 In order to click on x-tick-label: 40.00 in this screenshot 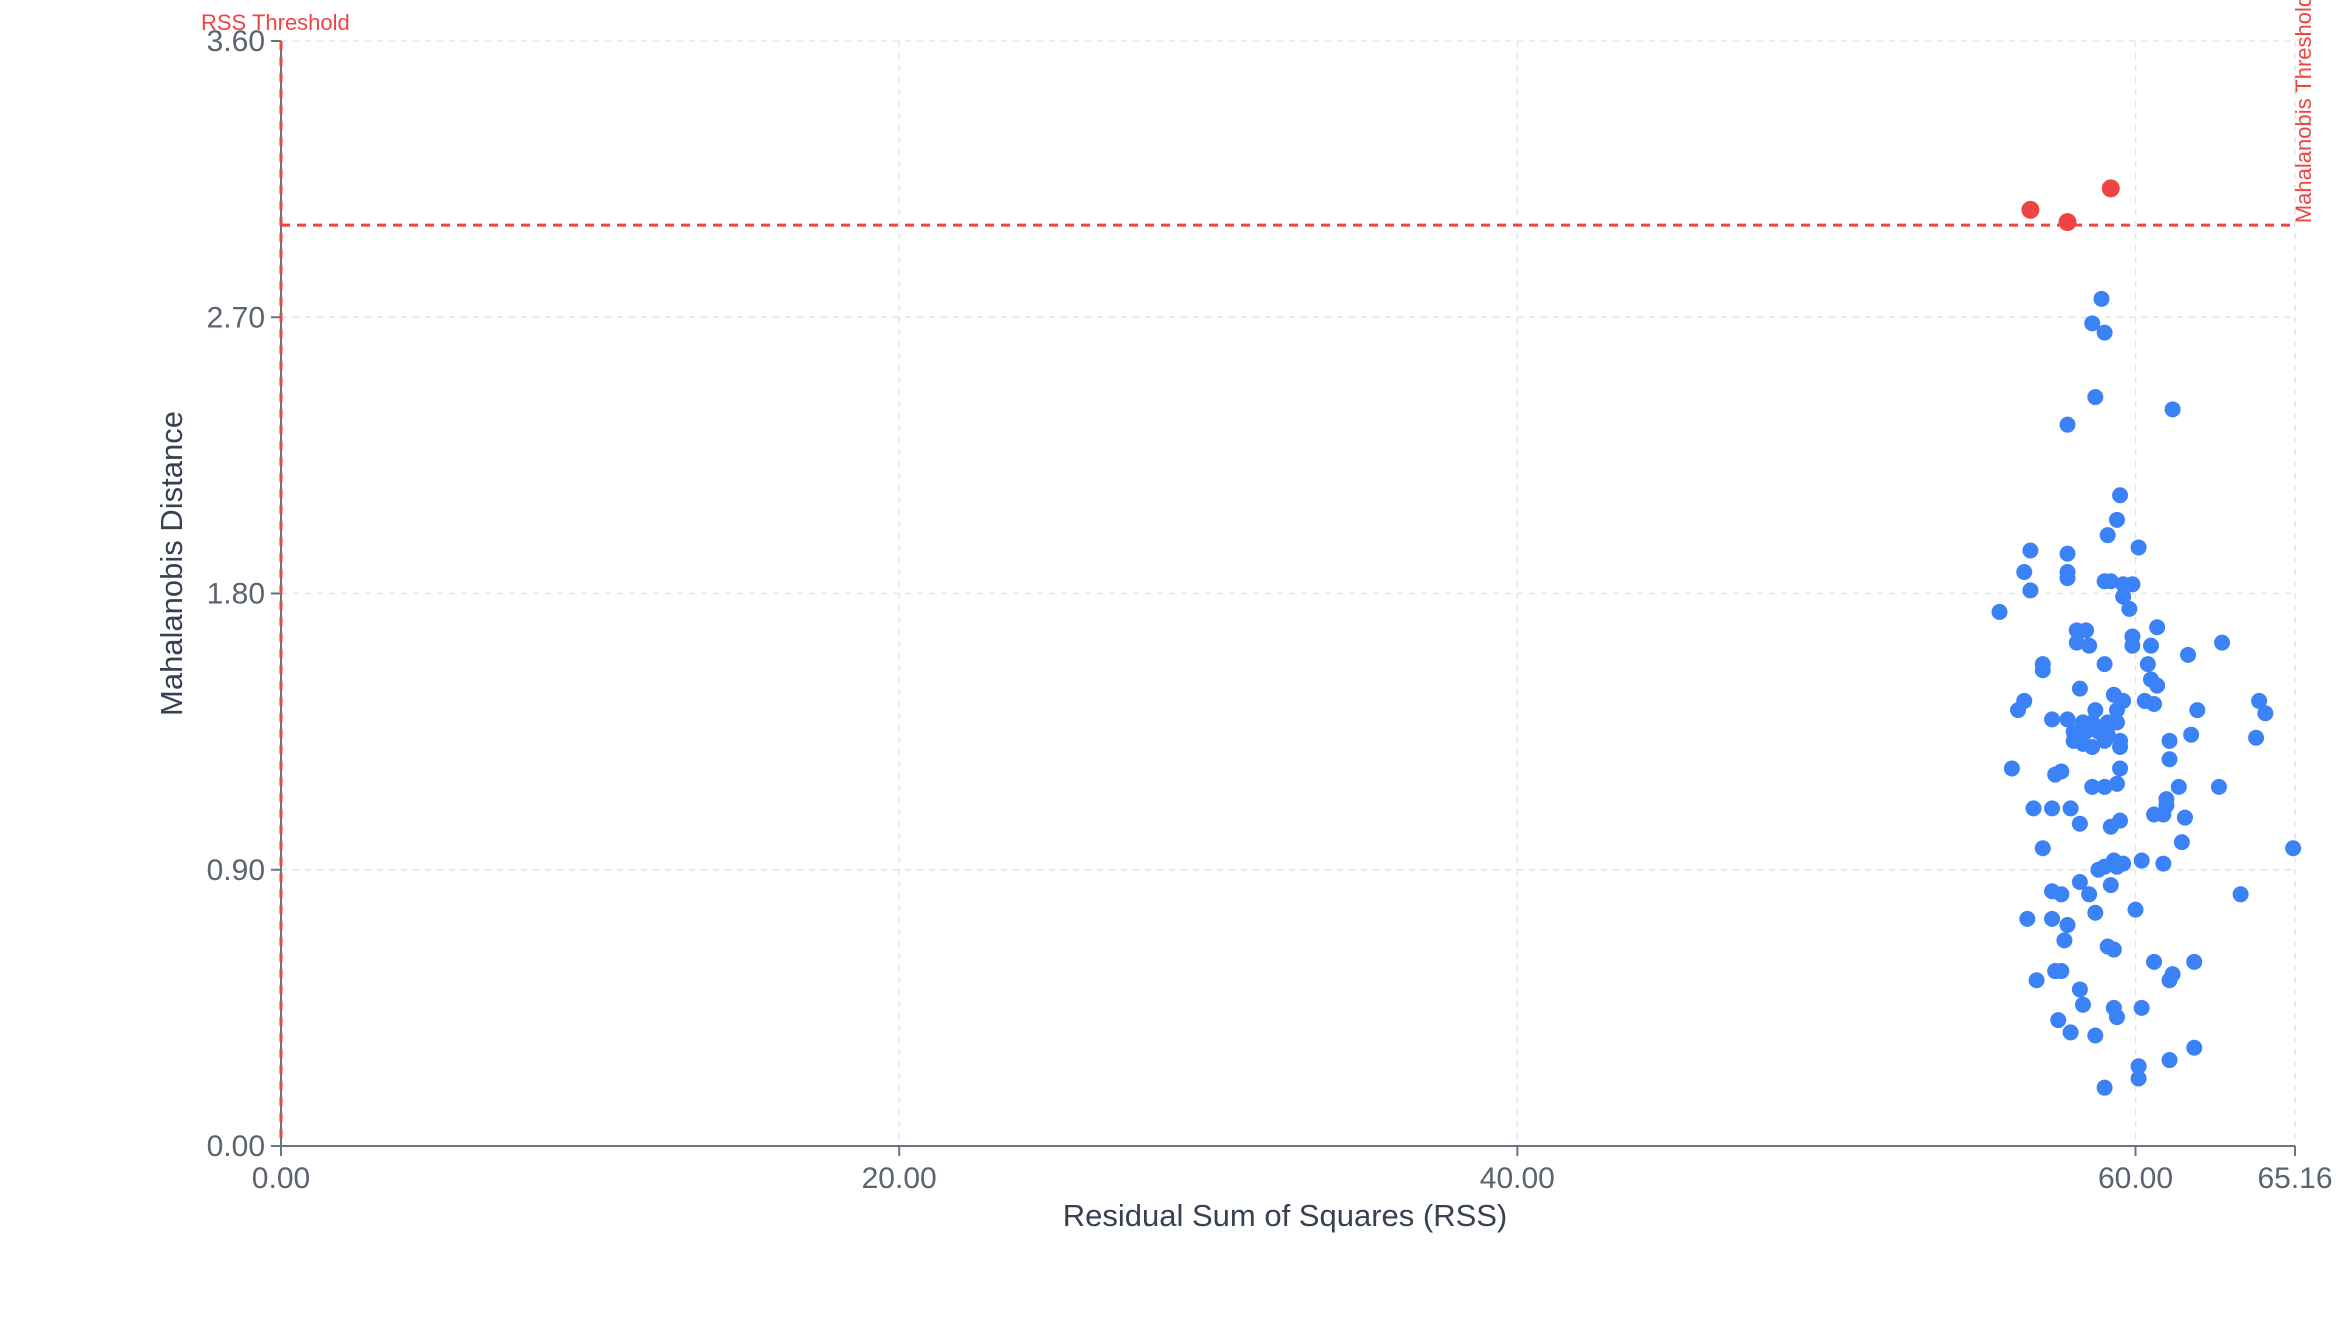, I will do `click(1517, 1178)`.